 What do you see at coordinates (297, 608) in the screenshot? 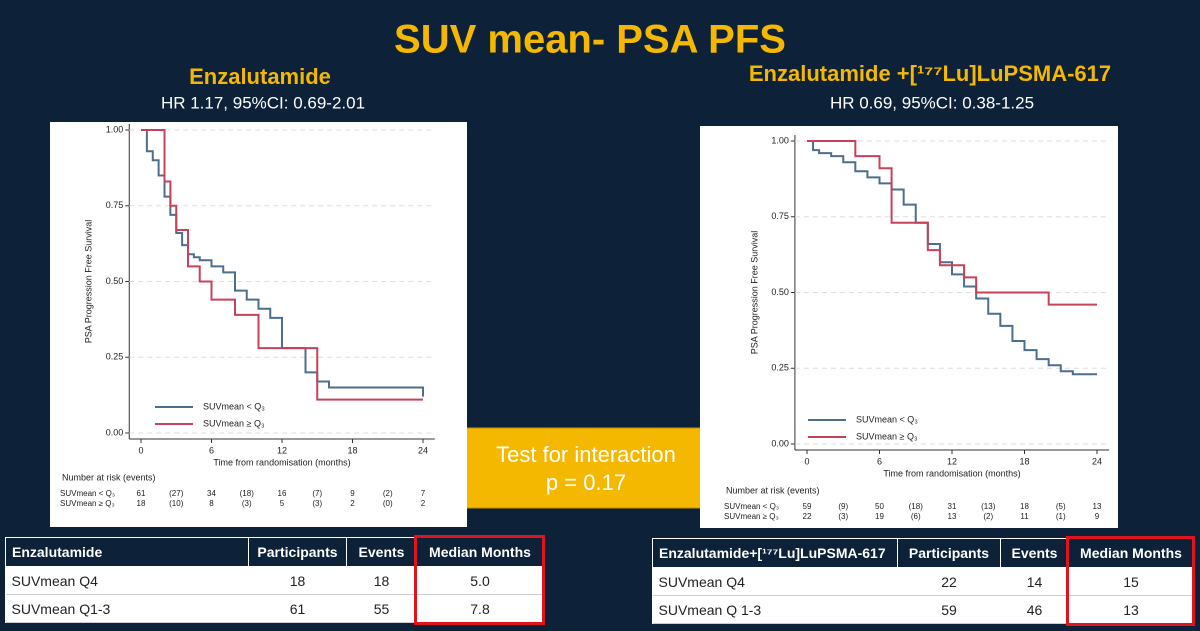
I see `table-cell: 61` at bounding box center [297, 608].